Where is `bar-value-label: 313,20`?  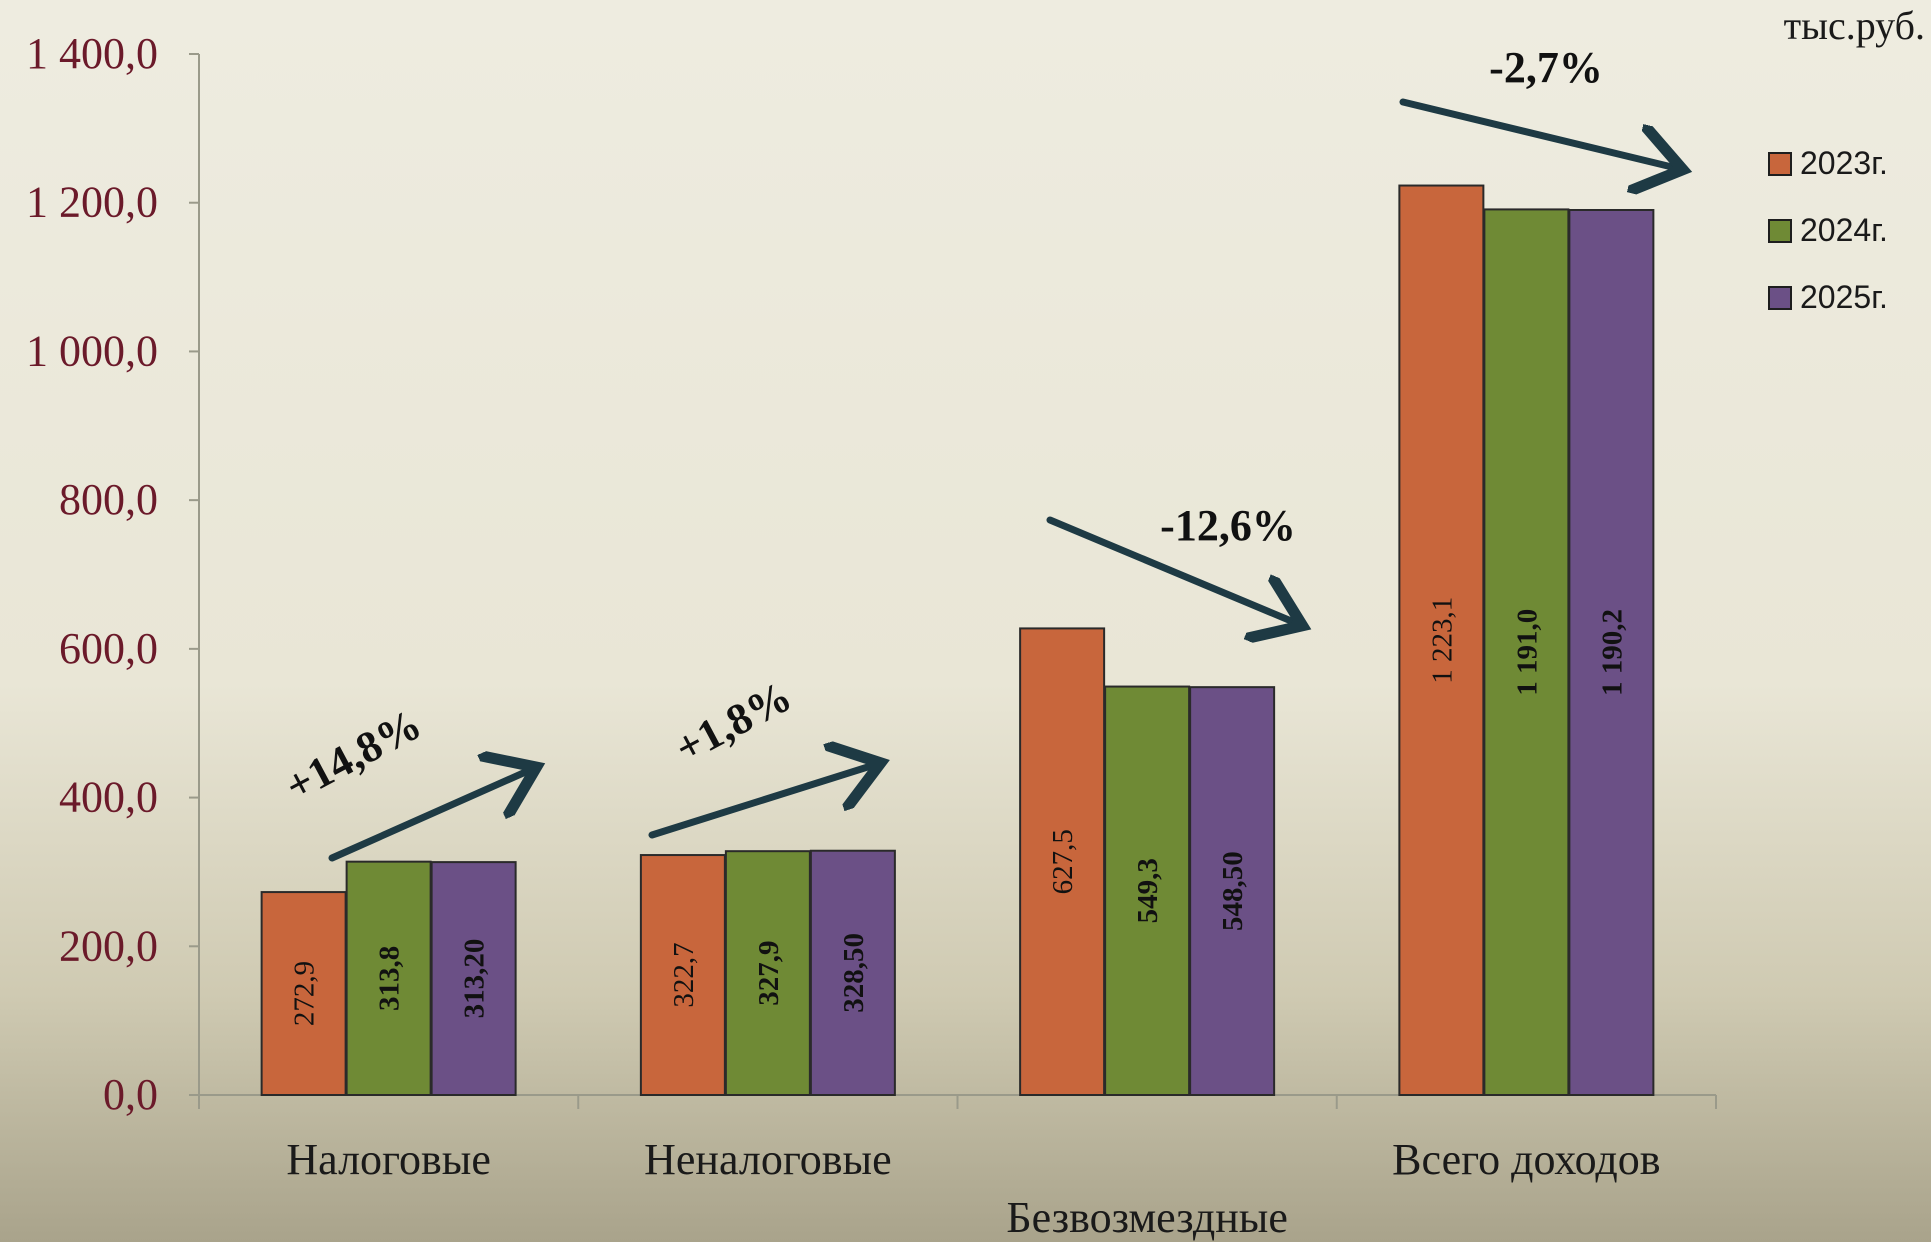
bar-value-label: 313,20 is located at coordinates (475, 979).